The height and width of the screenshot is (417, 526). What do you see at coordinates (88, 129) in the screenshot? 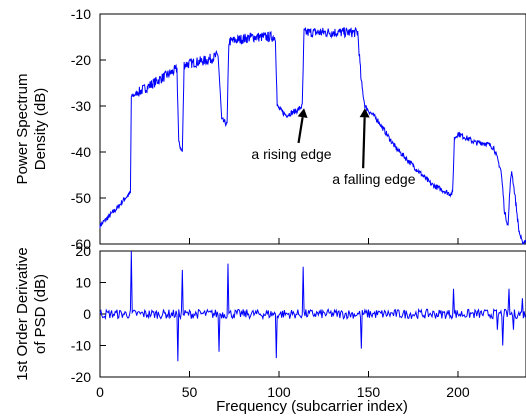
I see `top-y-ticks: -60 -50 -40 -30 -20 -10` at bounding box center [88, 129].